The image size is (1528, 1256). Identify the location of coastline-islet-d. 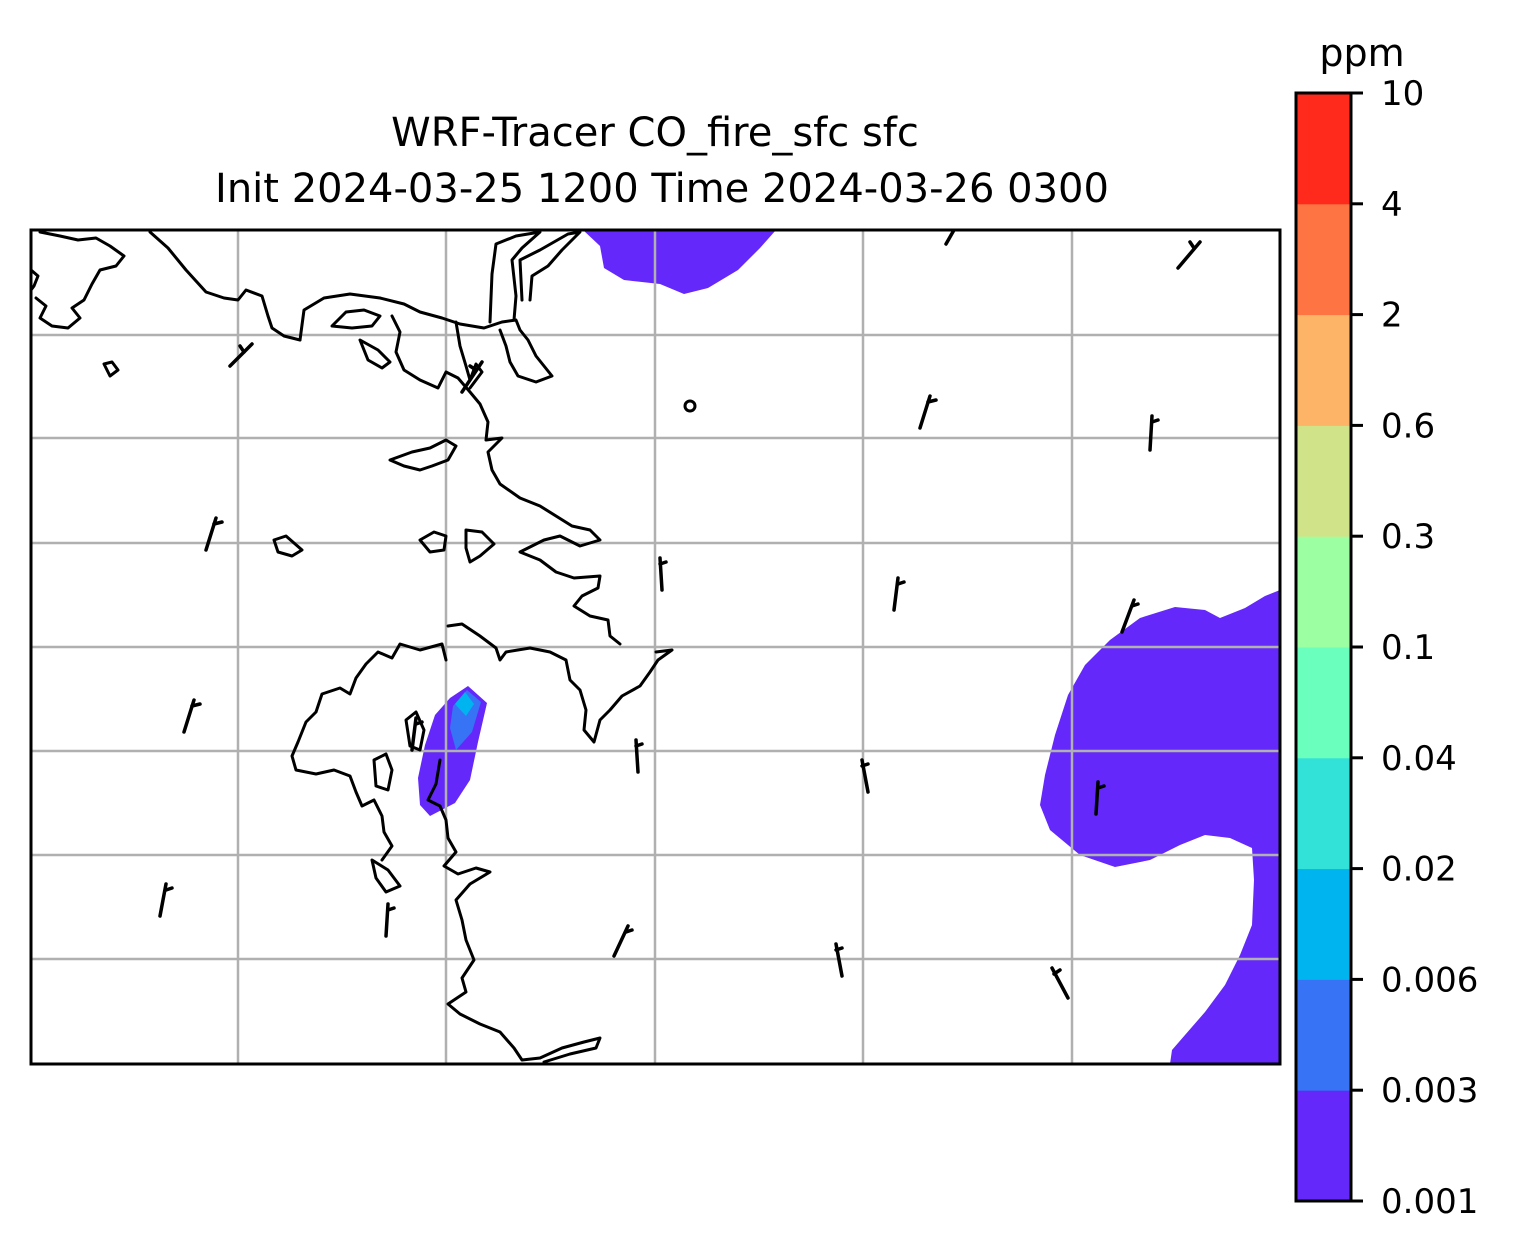
(480, 546).